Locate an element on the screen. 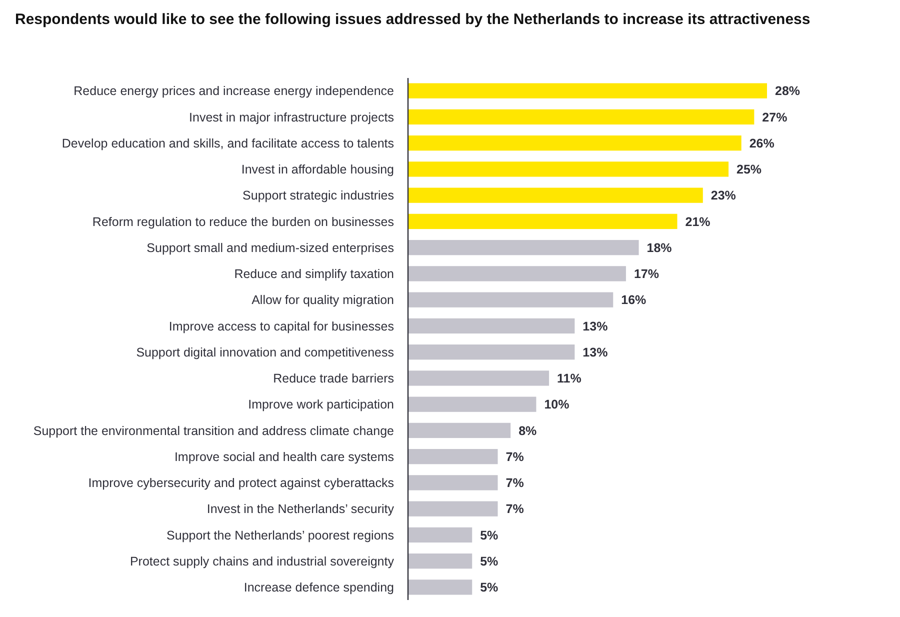  y-tick-label: Reduce and simplify taxation is located at coordinates (314, 274).